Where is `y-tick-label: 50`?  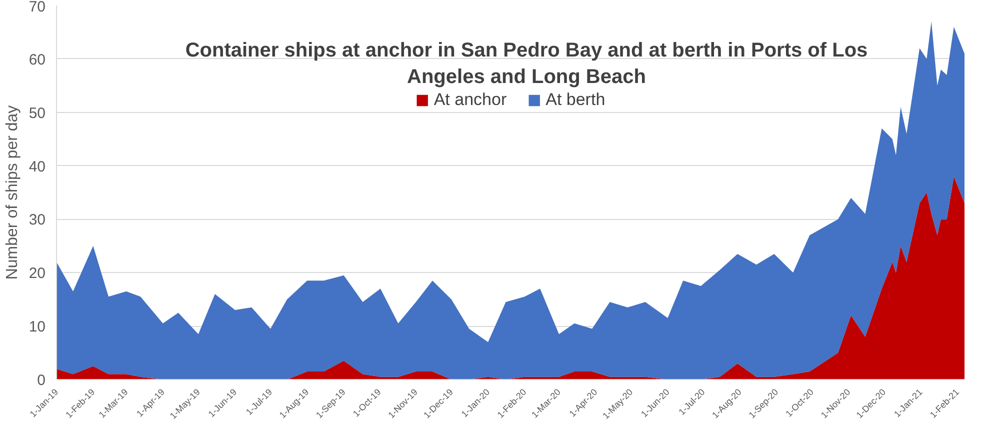 y-tick-label: 50 is located at coordinates (37, 113).